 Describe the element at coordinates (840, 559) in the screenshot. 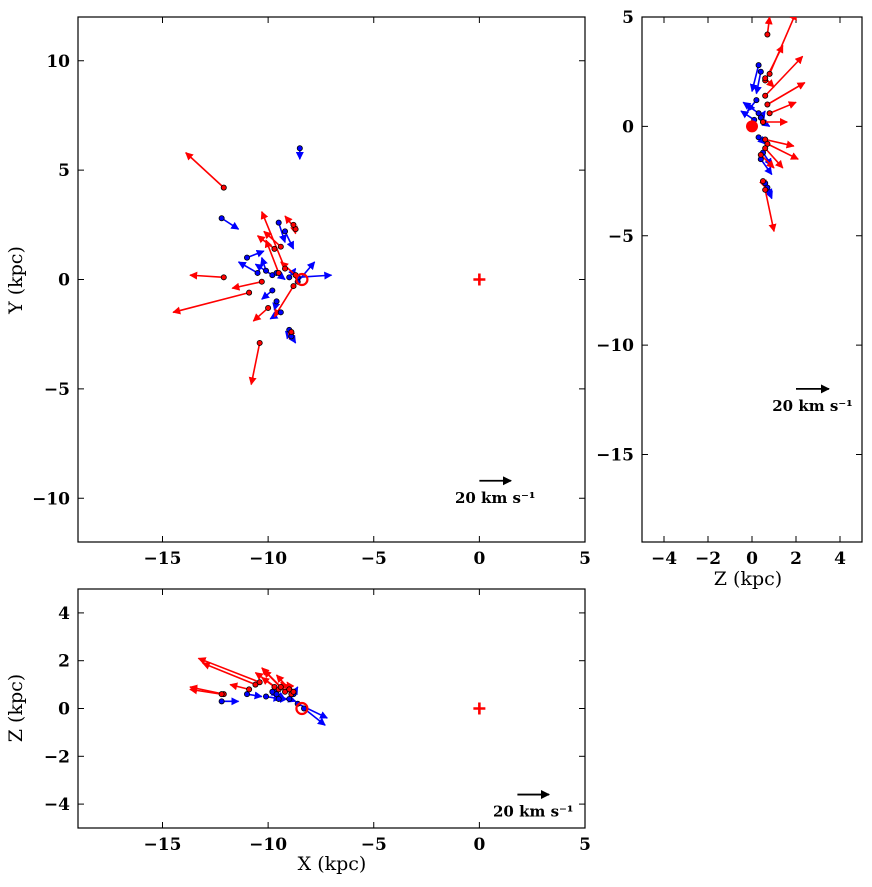

I see `x-tick-label: 4` at that location.